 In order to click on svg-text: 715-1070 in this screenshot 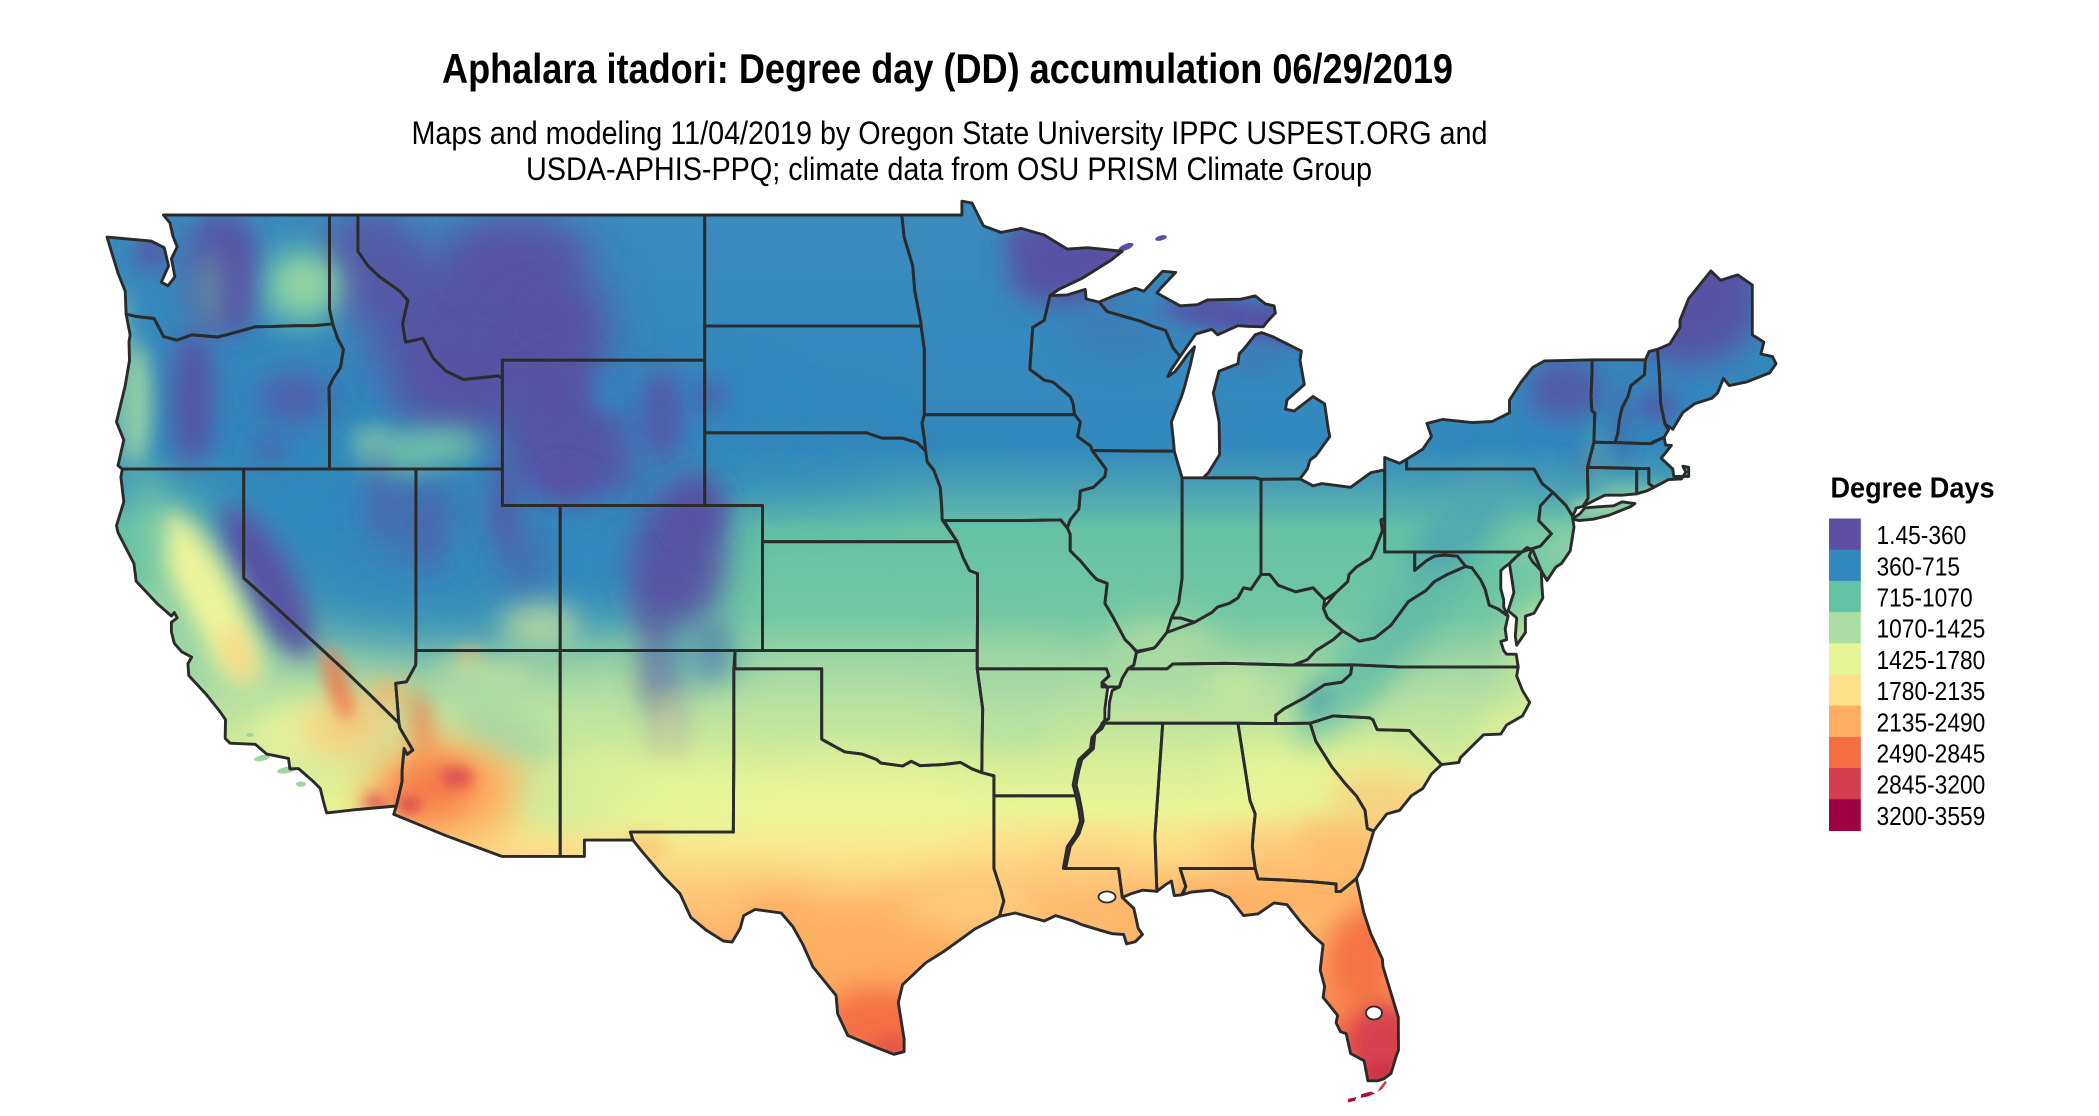, I will do `click(1925, 598)`.